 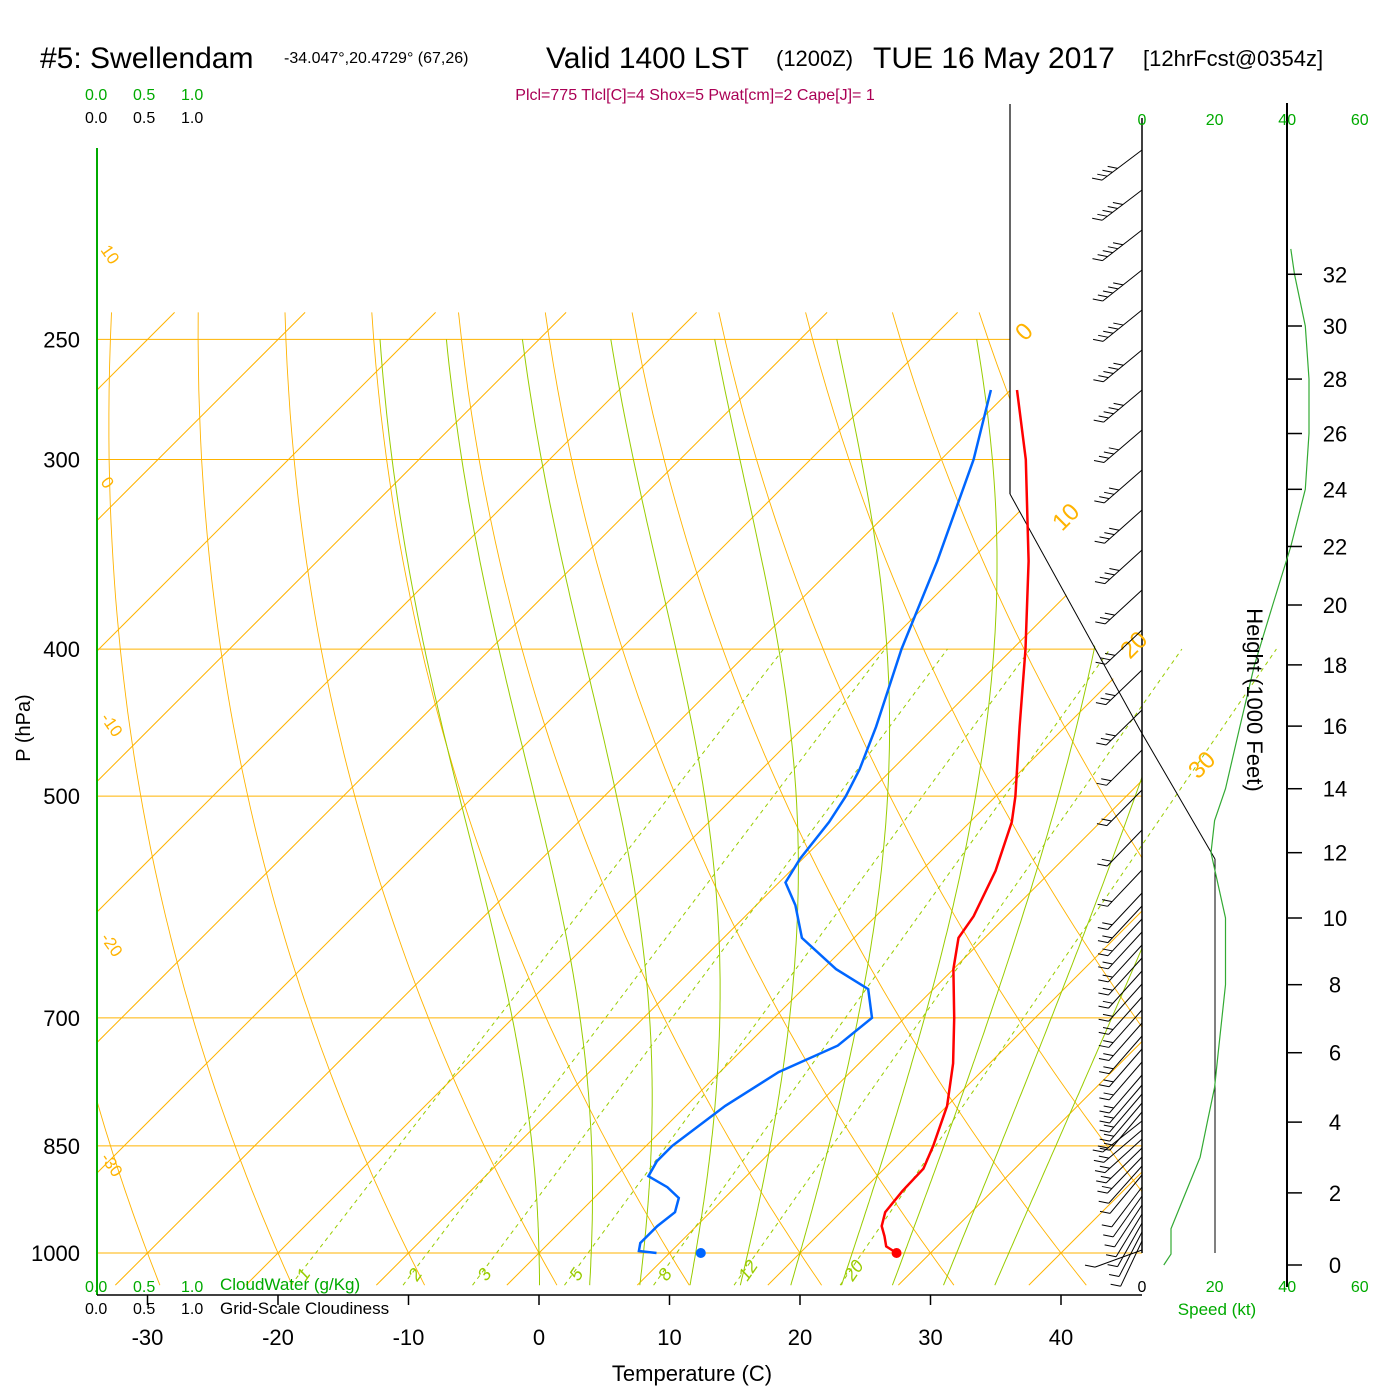 What do you see at coordinates (930, 1337) in the screenshot?
I see `x-tick-label: 30` at bounding box center [930, 1337].